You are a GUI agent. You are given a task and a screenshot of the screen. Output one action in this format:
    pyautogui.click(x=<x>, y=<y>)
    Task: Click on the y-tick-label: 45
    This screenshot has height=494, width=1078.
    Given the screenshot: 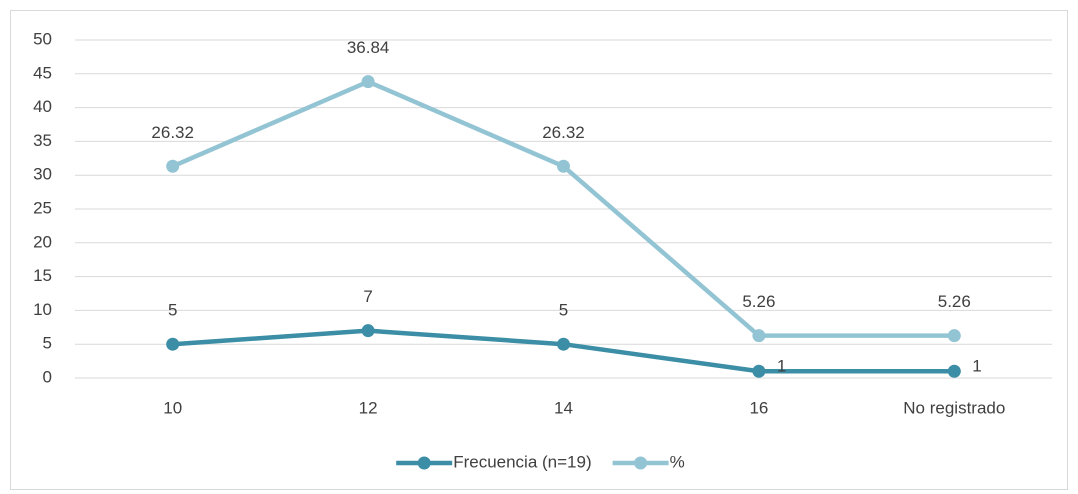 What is the action you would take?
    pyautogui.click(x=42, y=72)
    